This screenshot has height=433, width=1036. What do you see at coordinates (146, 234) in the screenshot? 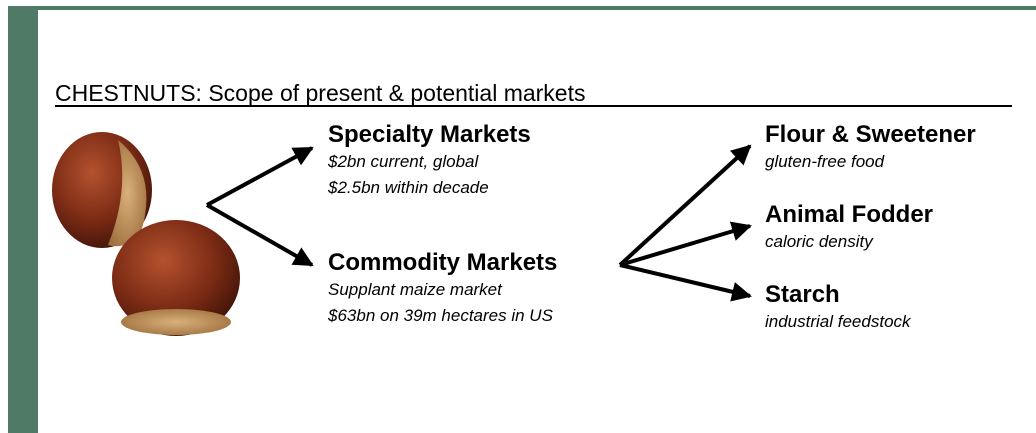
I see `chestnuts` at bounding box center [146, 234].